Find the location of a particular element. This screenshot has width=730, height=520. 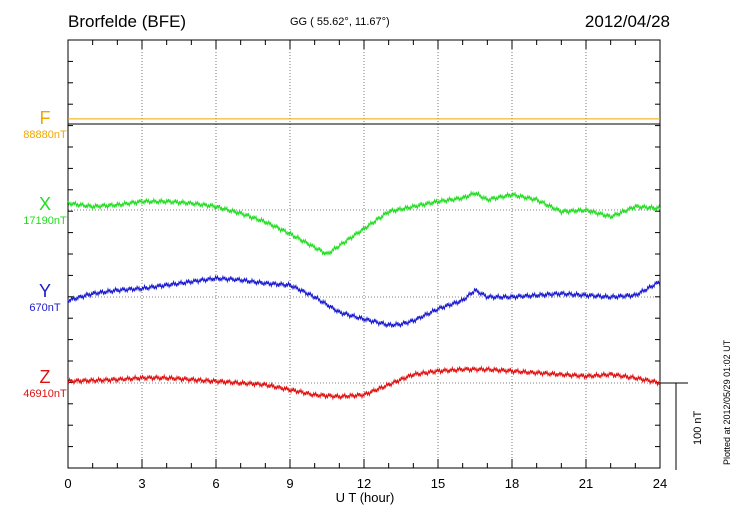

x-tick-label: 6 is located at coordinates (215, 483).